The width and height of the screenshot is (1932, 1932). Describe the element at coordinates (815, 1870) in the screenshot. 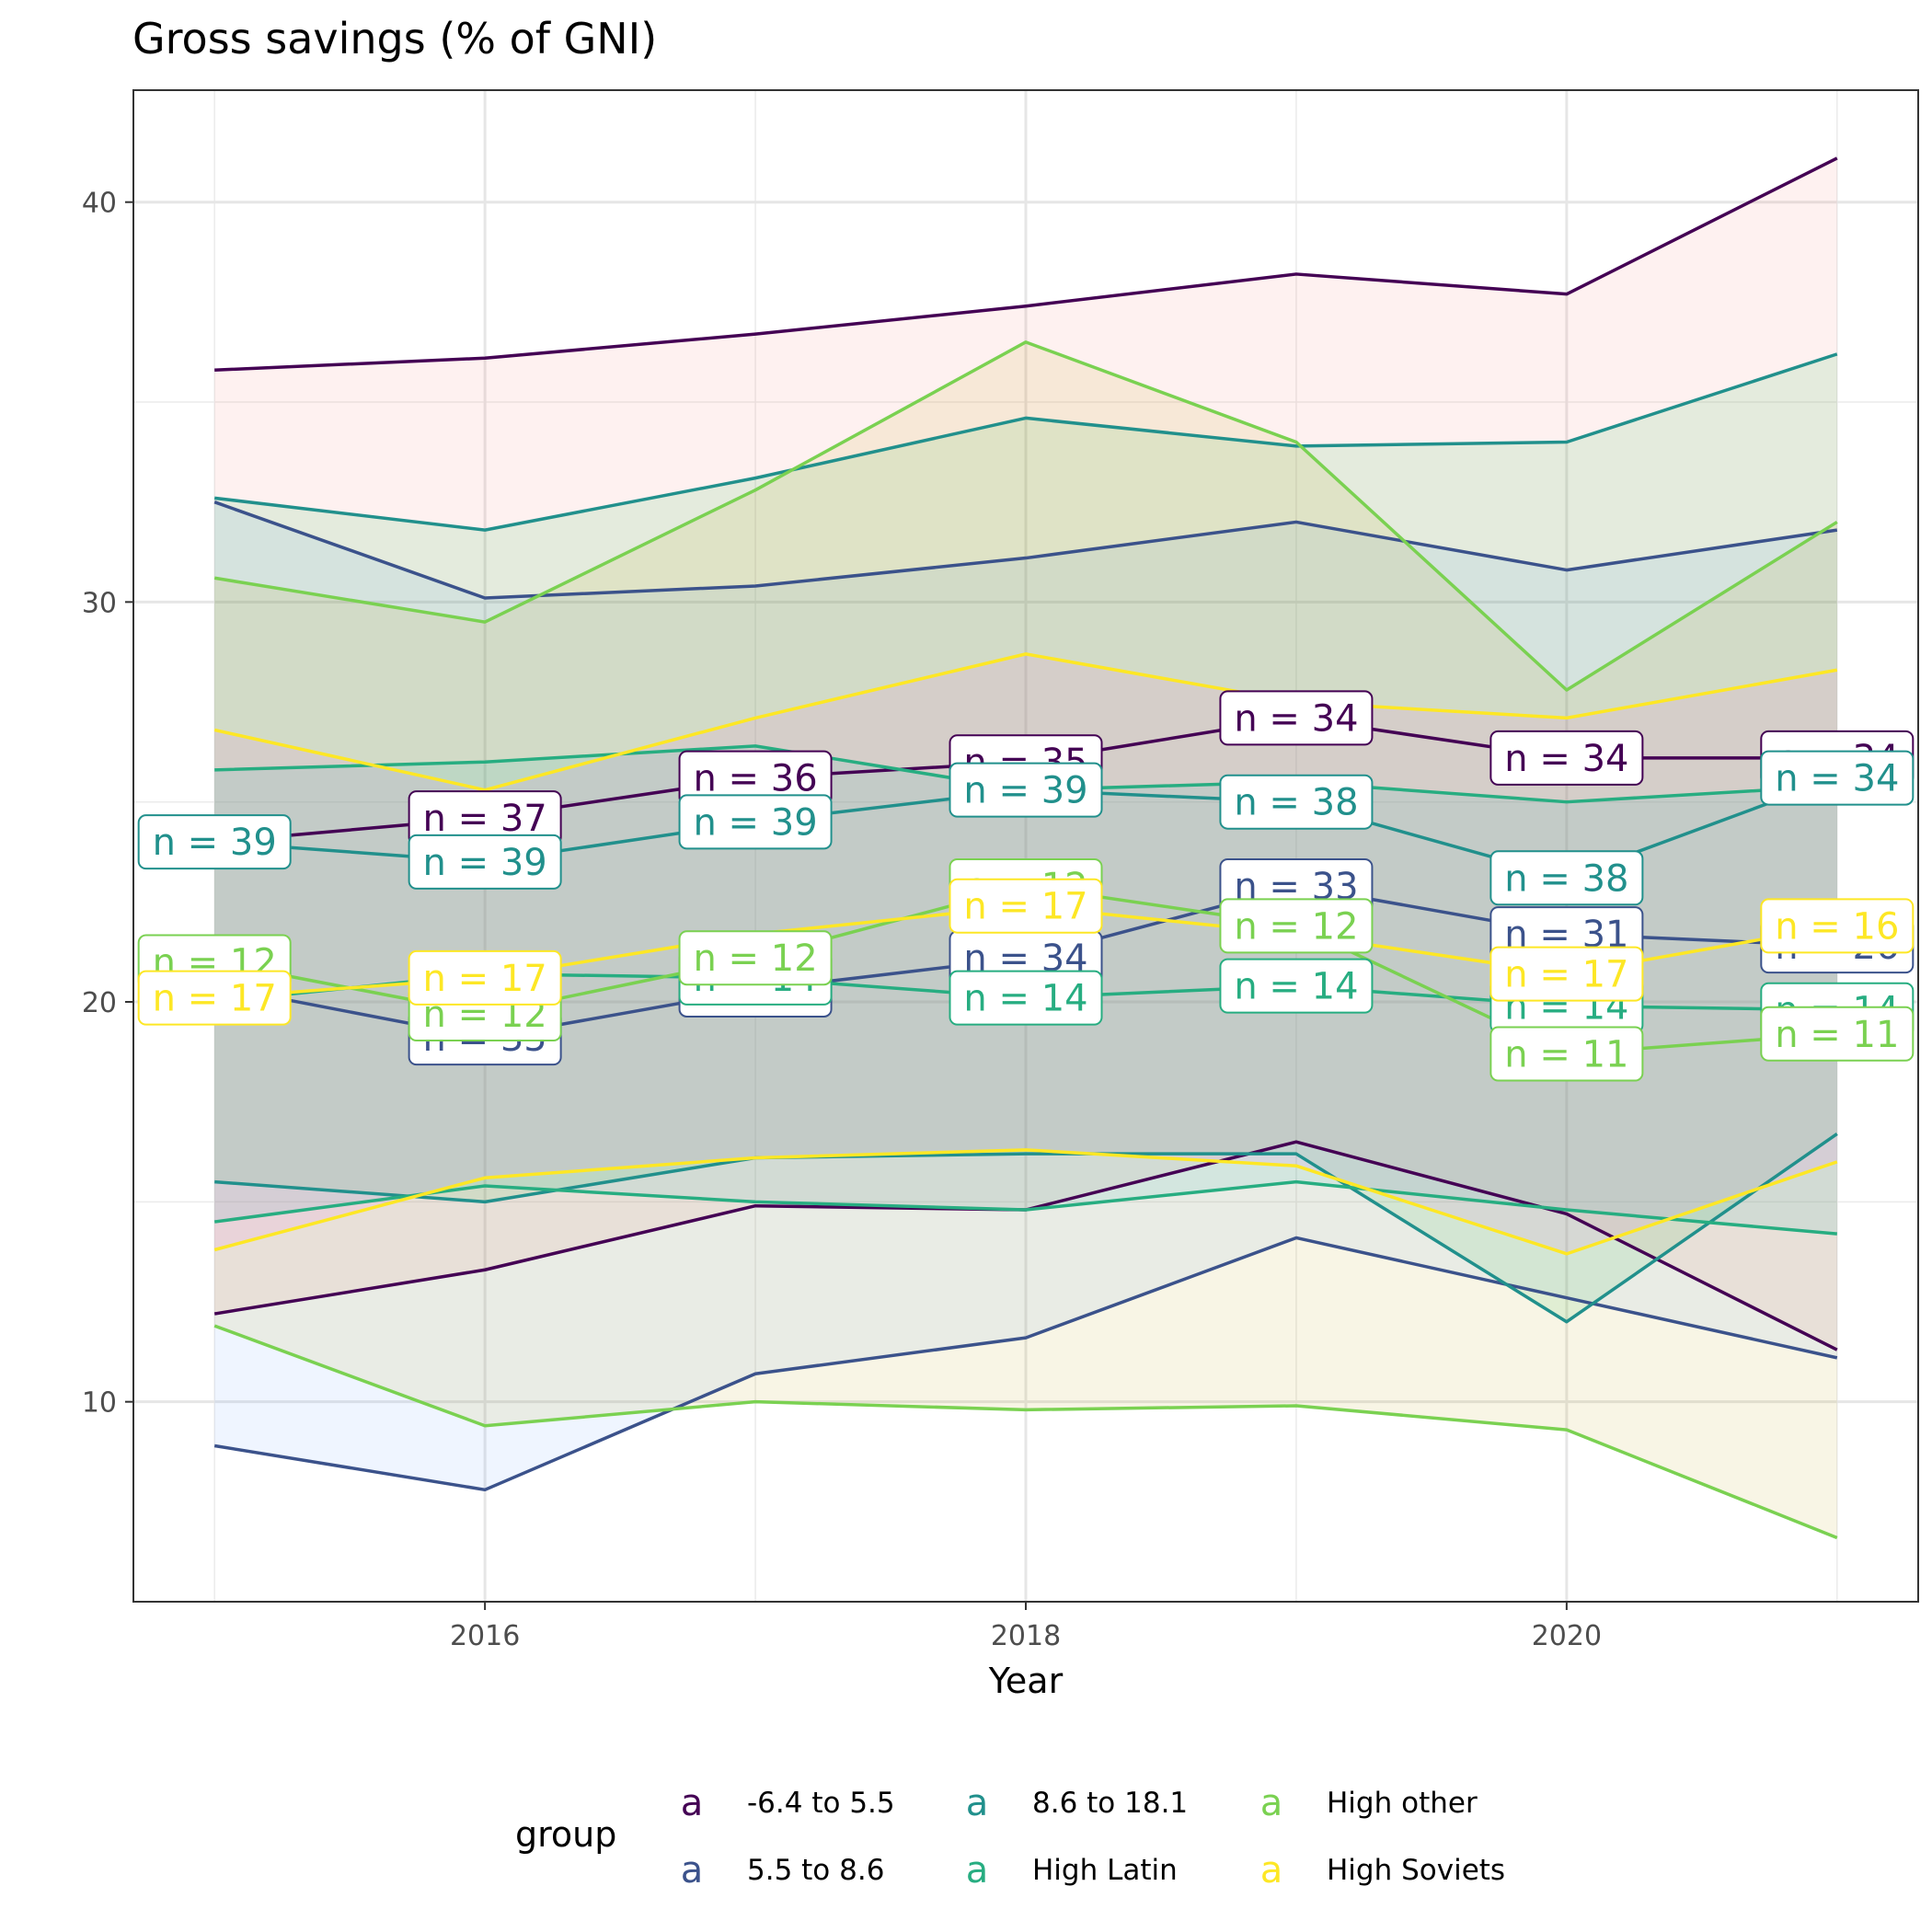

I see `legend-label: 5.5 to 8.6` at that location.